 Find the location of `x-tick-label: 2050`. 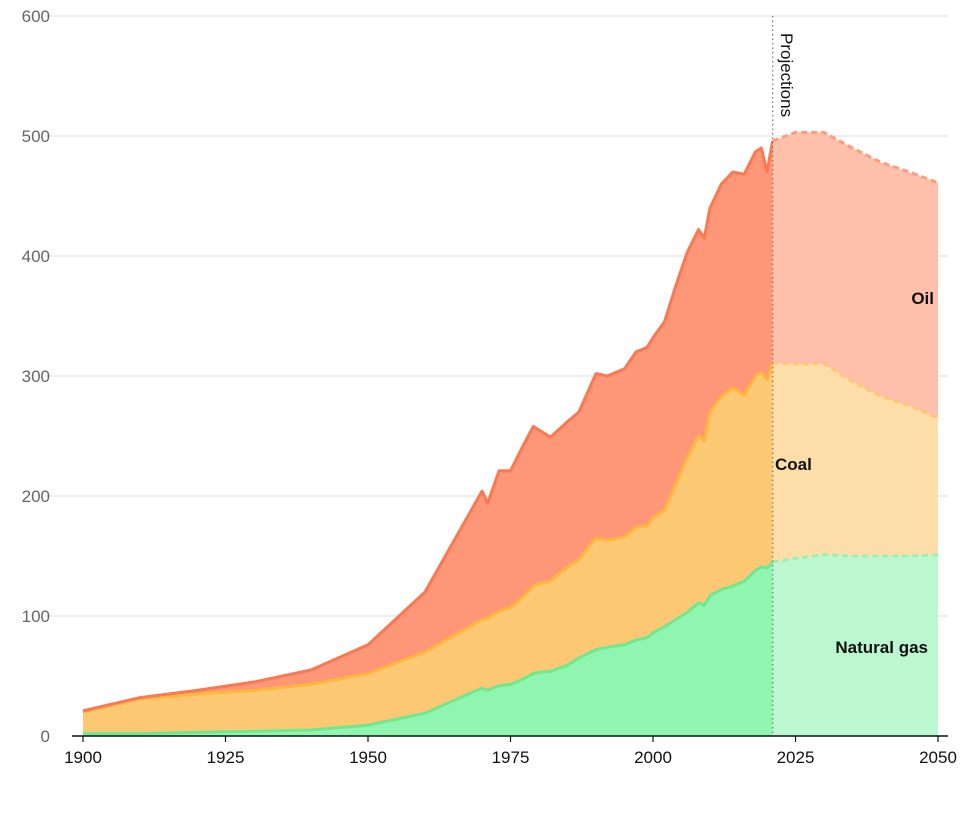

x-tick-label: 2050 is located at coordinates (938, 757).